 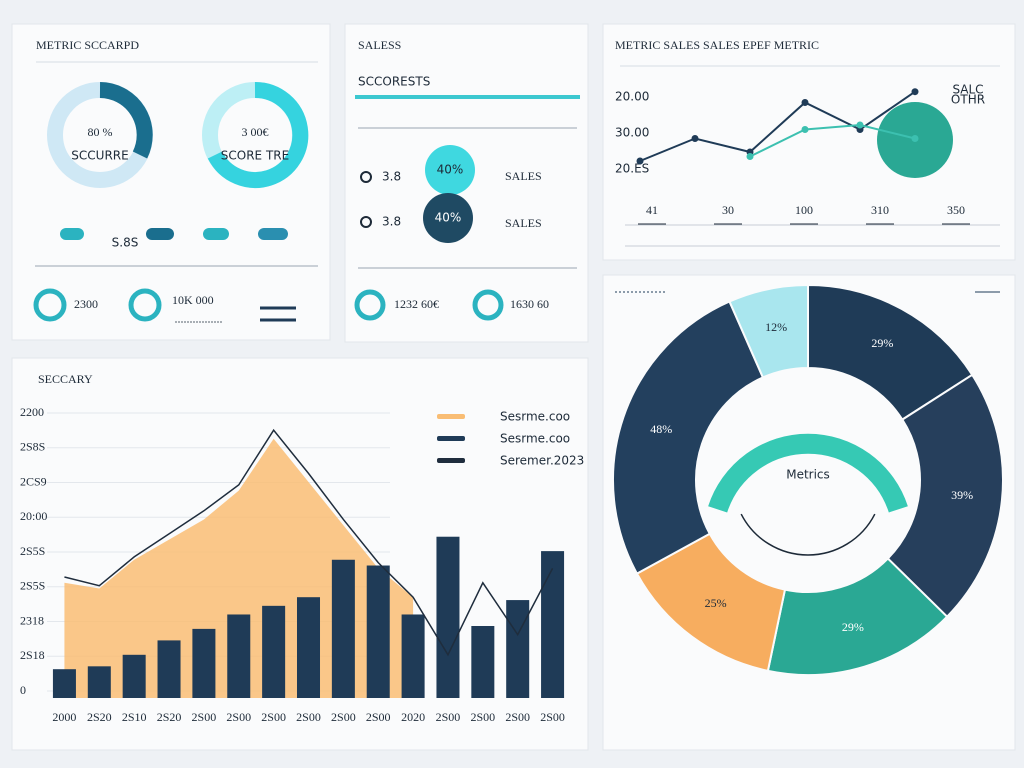 What do you see at coordinates (255, 156) in the screenshot?
I see `gauge-label: SCORE TRE` at bounding box center [255, 156].